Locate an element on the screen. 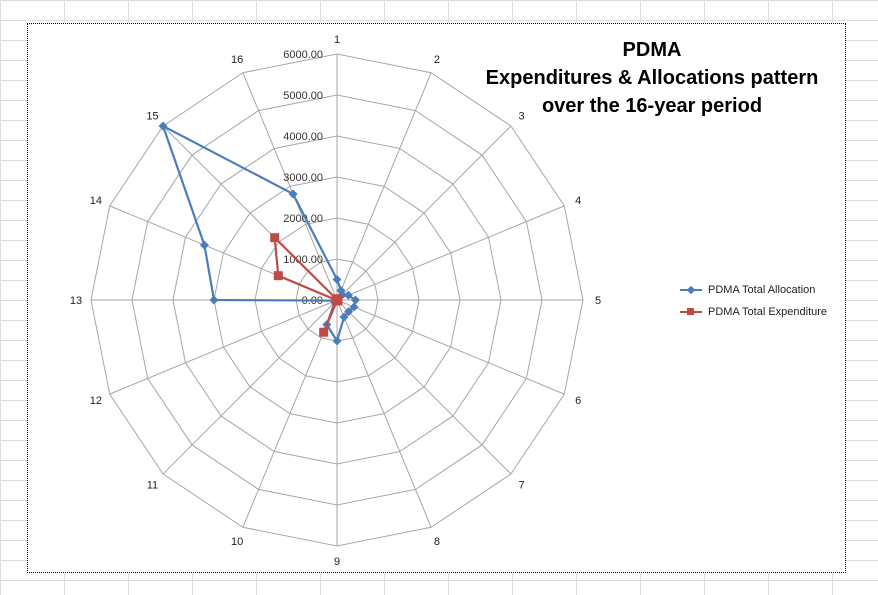  chart-title-line-2: Expenditures & Allocations pattern is located at coordinates (652, 78).